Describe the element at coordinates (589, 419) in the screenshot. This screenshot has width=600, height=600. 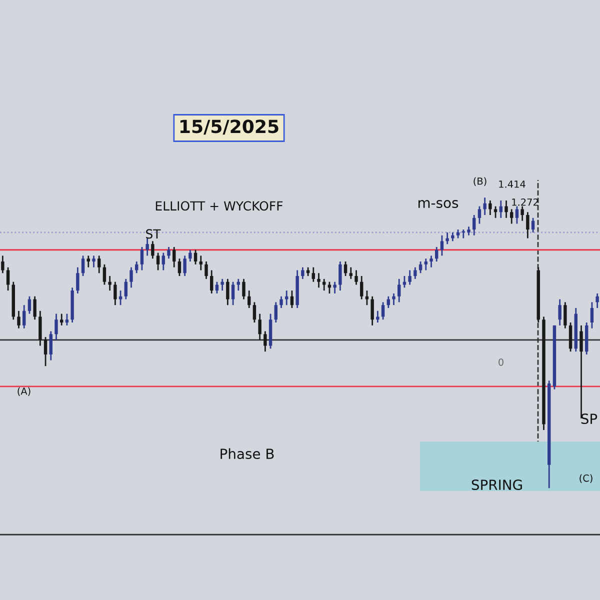
I see `annotation: SP` at that location.